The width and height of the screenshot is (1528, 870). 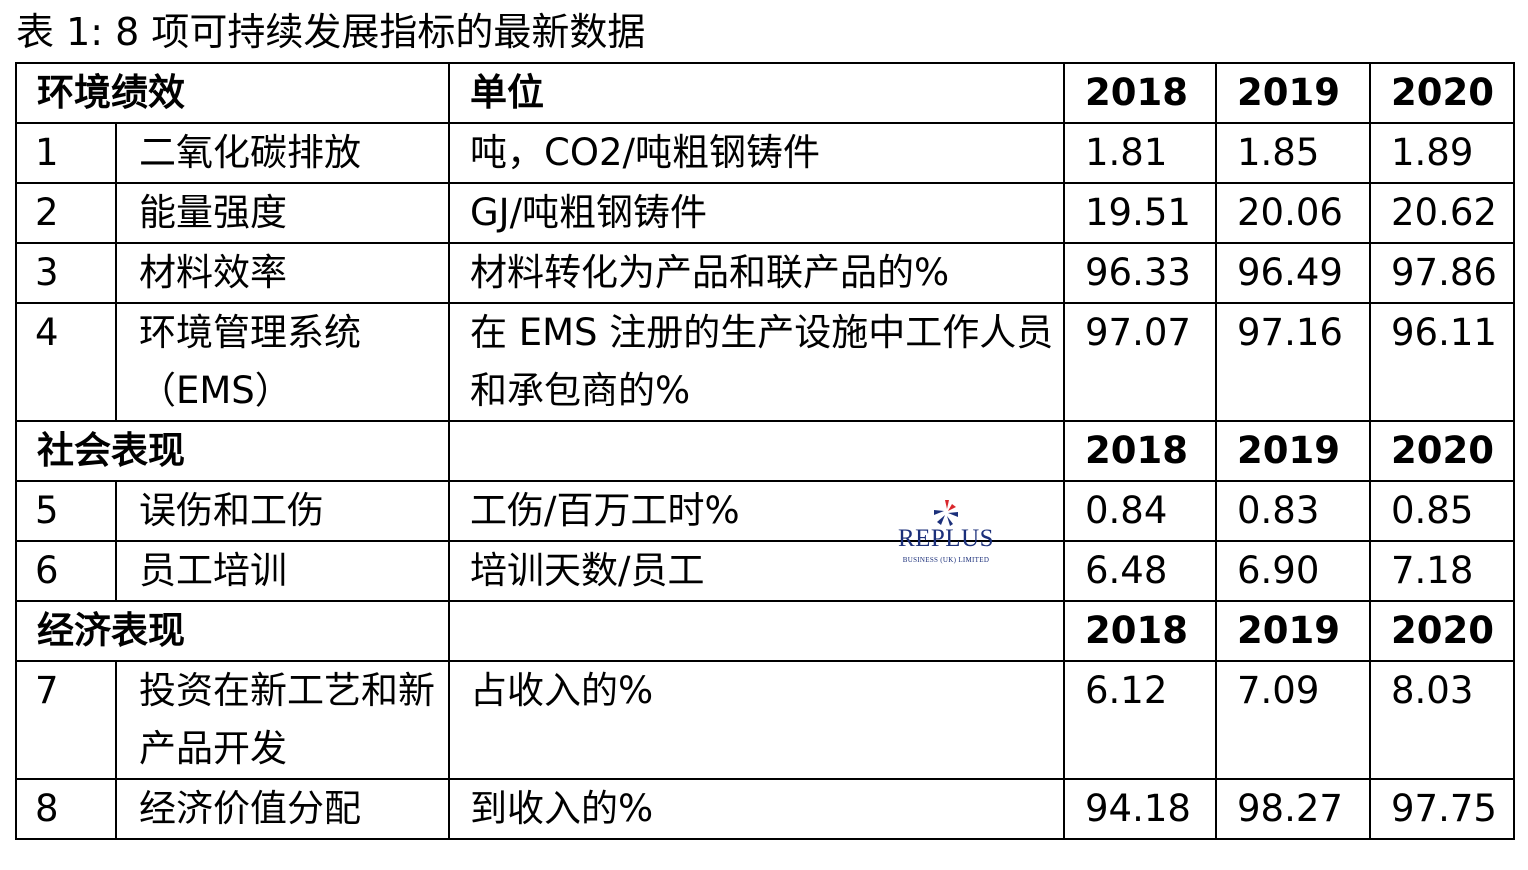 I want to click on replus-watermark-logo: REPLUS BUSINESS (UK) LIMITED, so click(x=946, y=533).